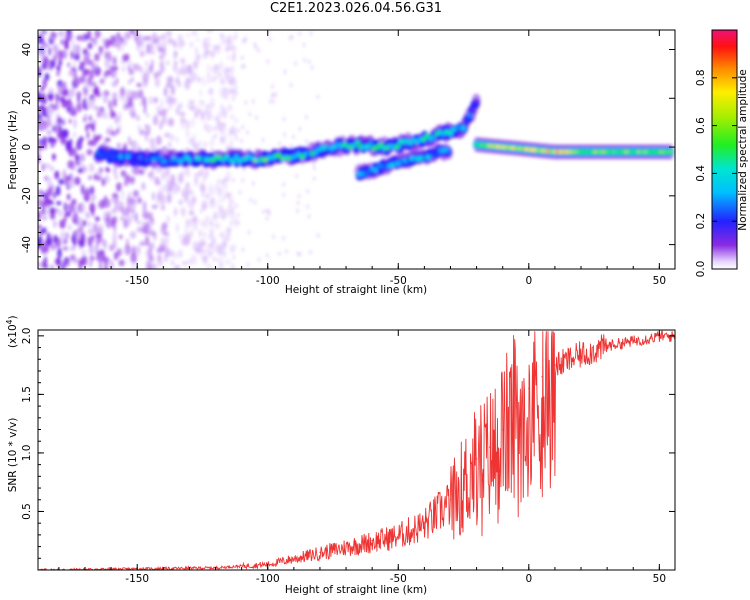 The image size is (750, 600). What do you see at coordinates (27, 49) in the screenshot?
I see `heatmap-y-tick-label: 40` at bounding box center [27, 49].